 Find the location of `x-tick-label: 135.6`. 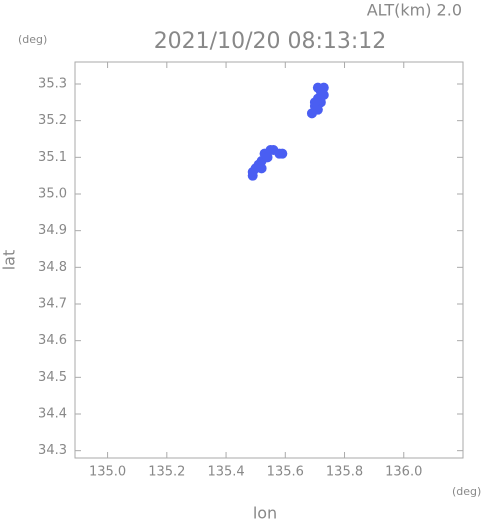

x-tick-label: 135.6 is located at coordinates (285, 472).